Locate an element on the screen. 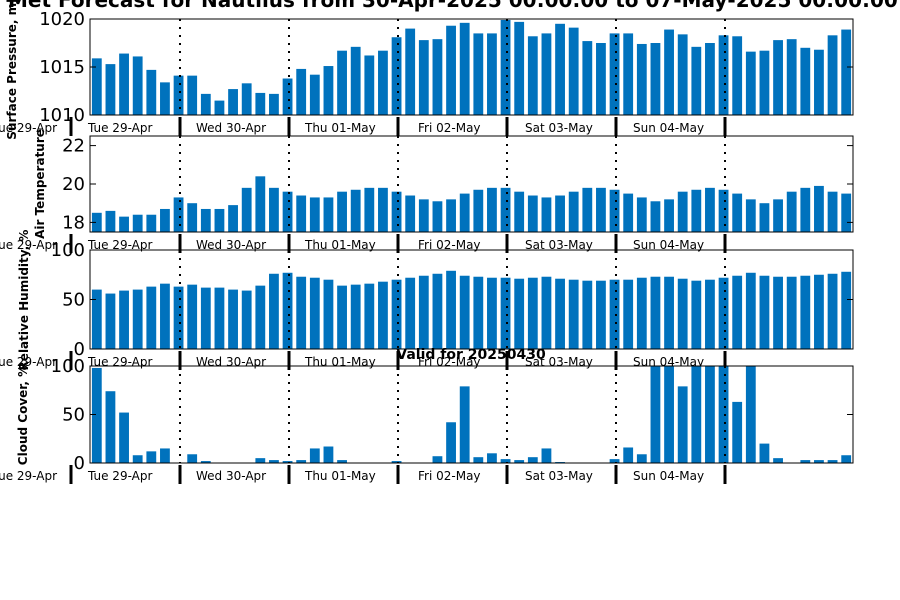  x-tick-label: Fri 02-May is located at coordinates (449, 245).